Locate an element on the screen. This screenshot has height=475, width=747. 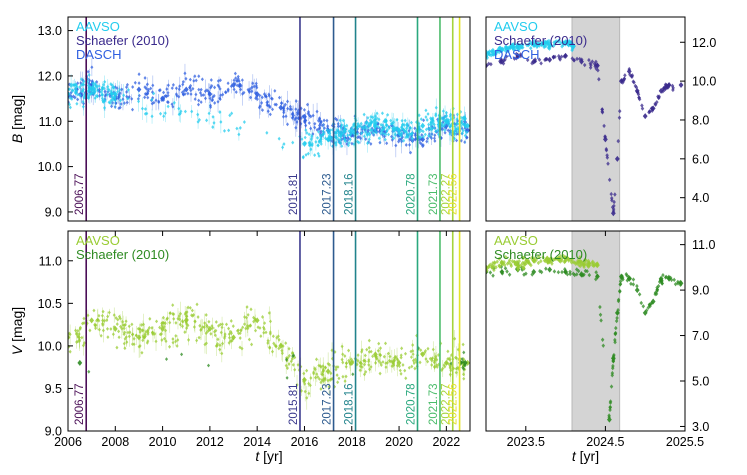
x-axis-unit: [yr] is located at coordinates (589, 456).